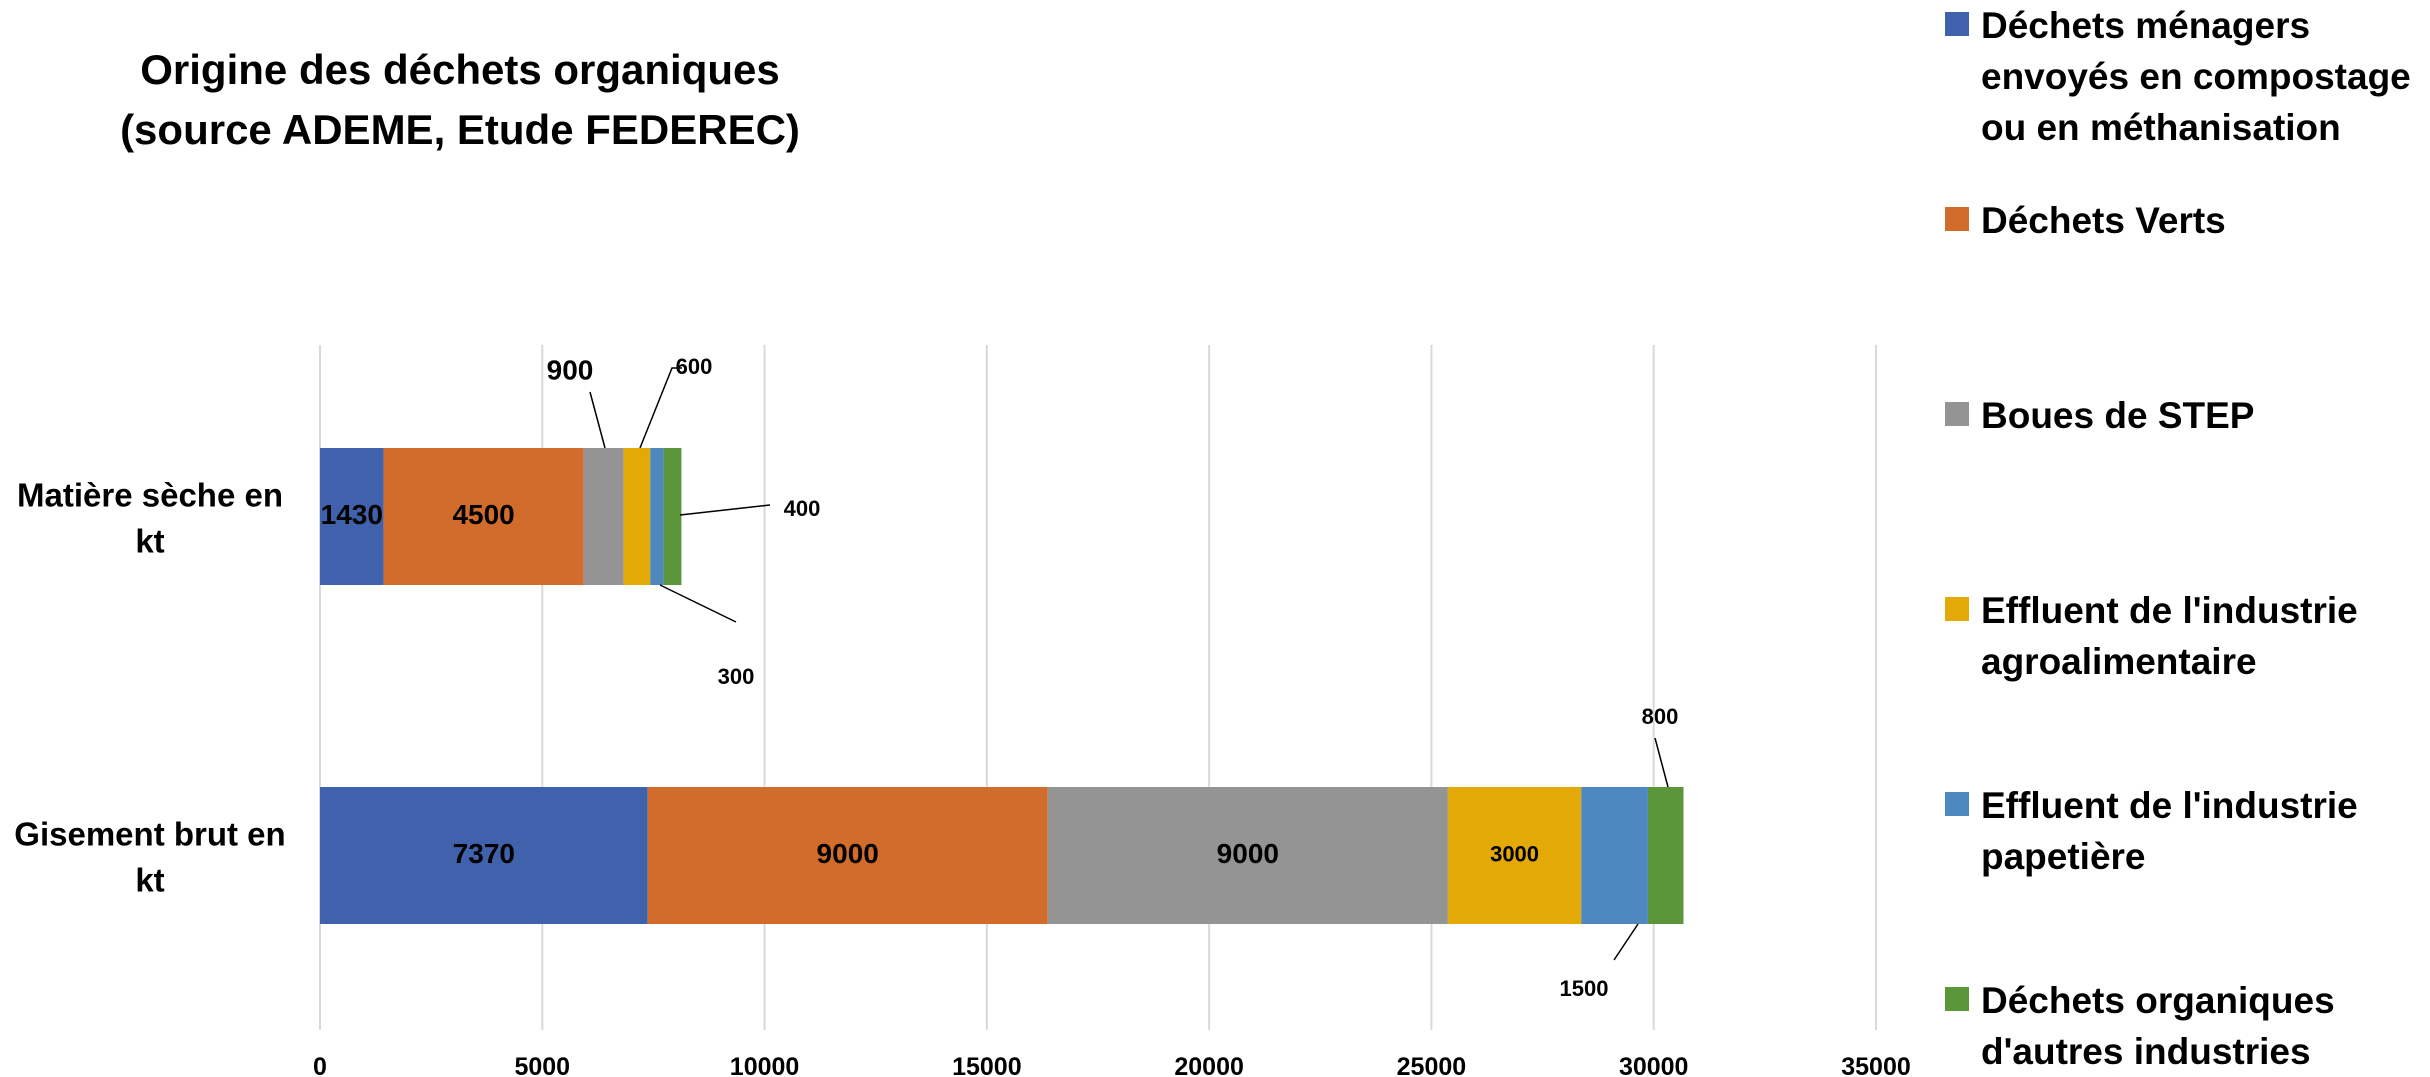 The image size is (2430, 1077). I want to click on legend-item: Effluent de l'industrie papetière, so click(2183, 831).